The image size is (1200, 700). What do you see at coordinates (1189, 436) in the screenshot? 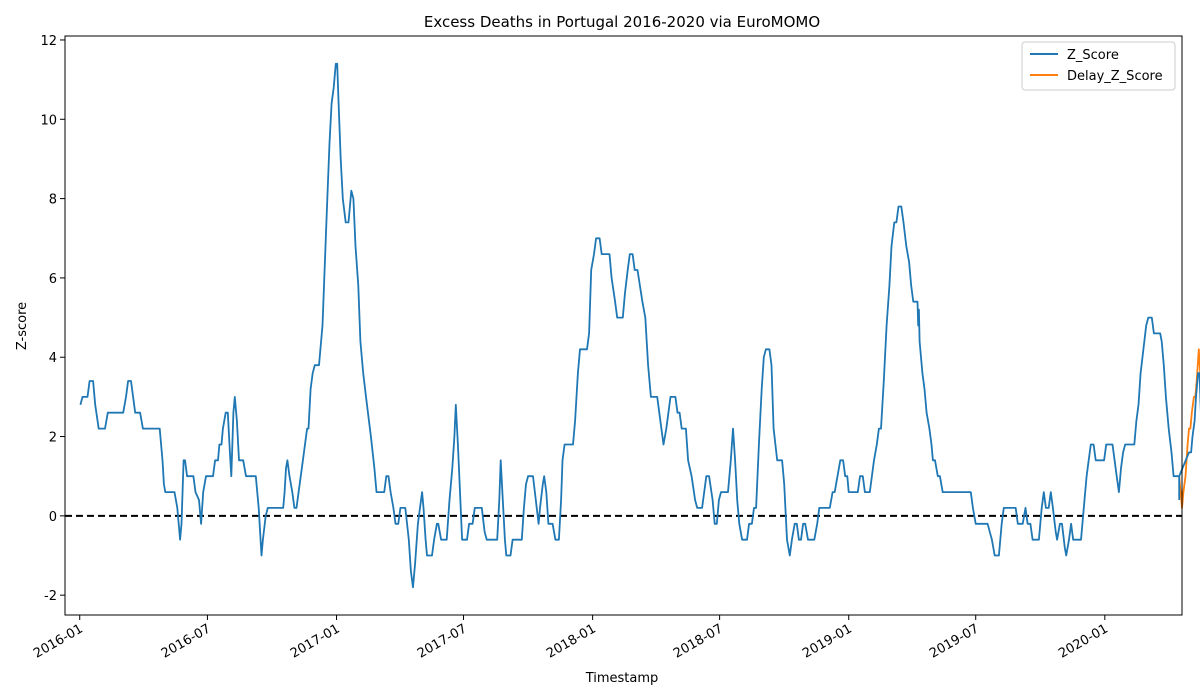
I see `series-line-z-score` at bounding box center [1189, 436].